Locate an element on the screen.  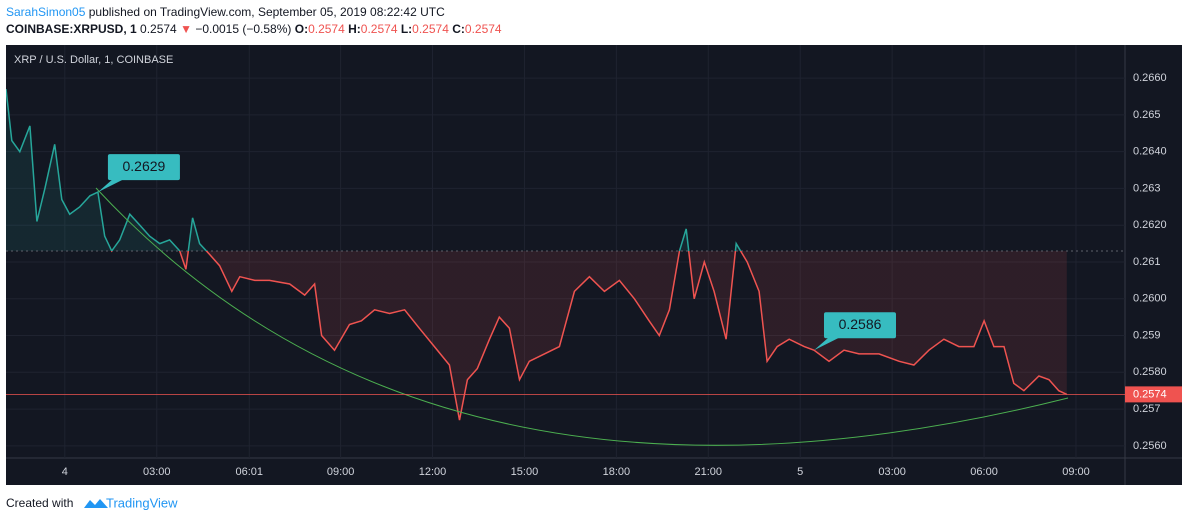
tv-logo is located at coordinates (96, 503).